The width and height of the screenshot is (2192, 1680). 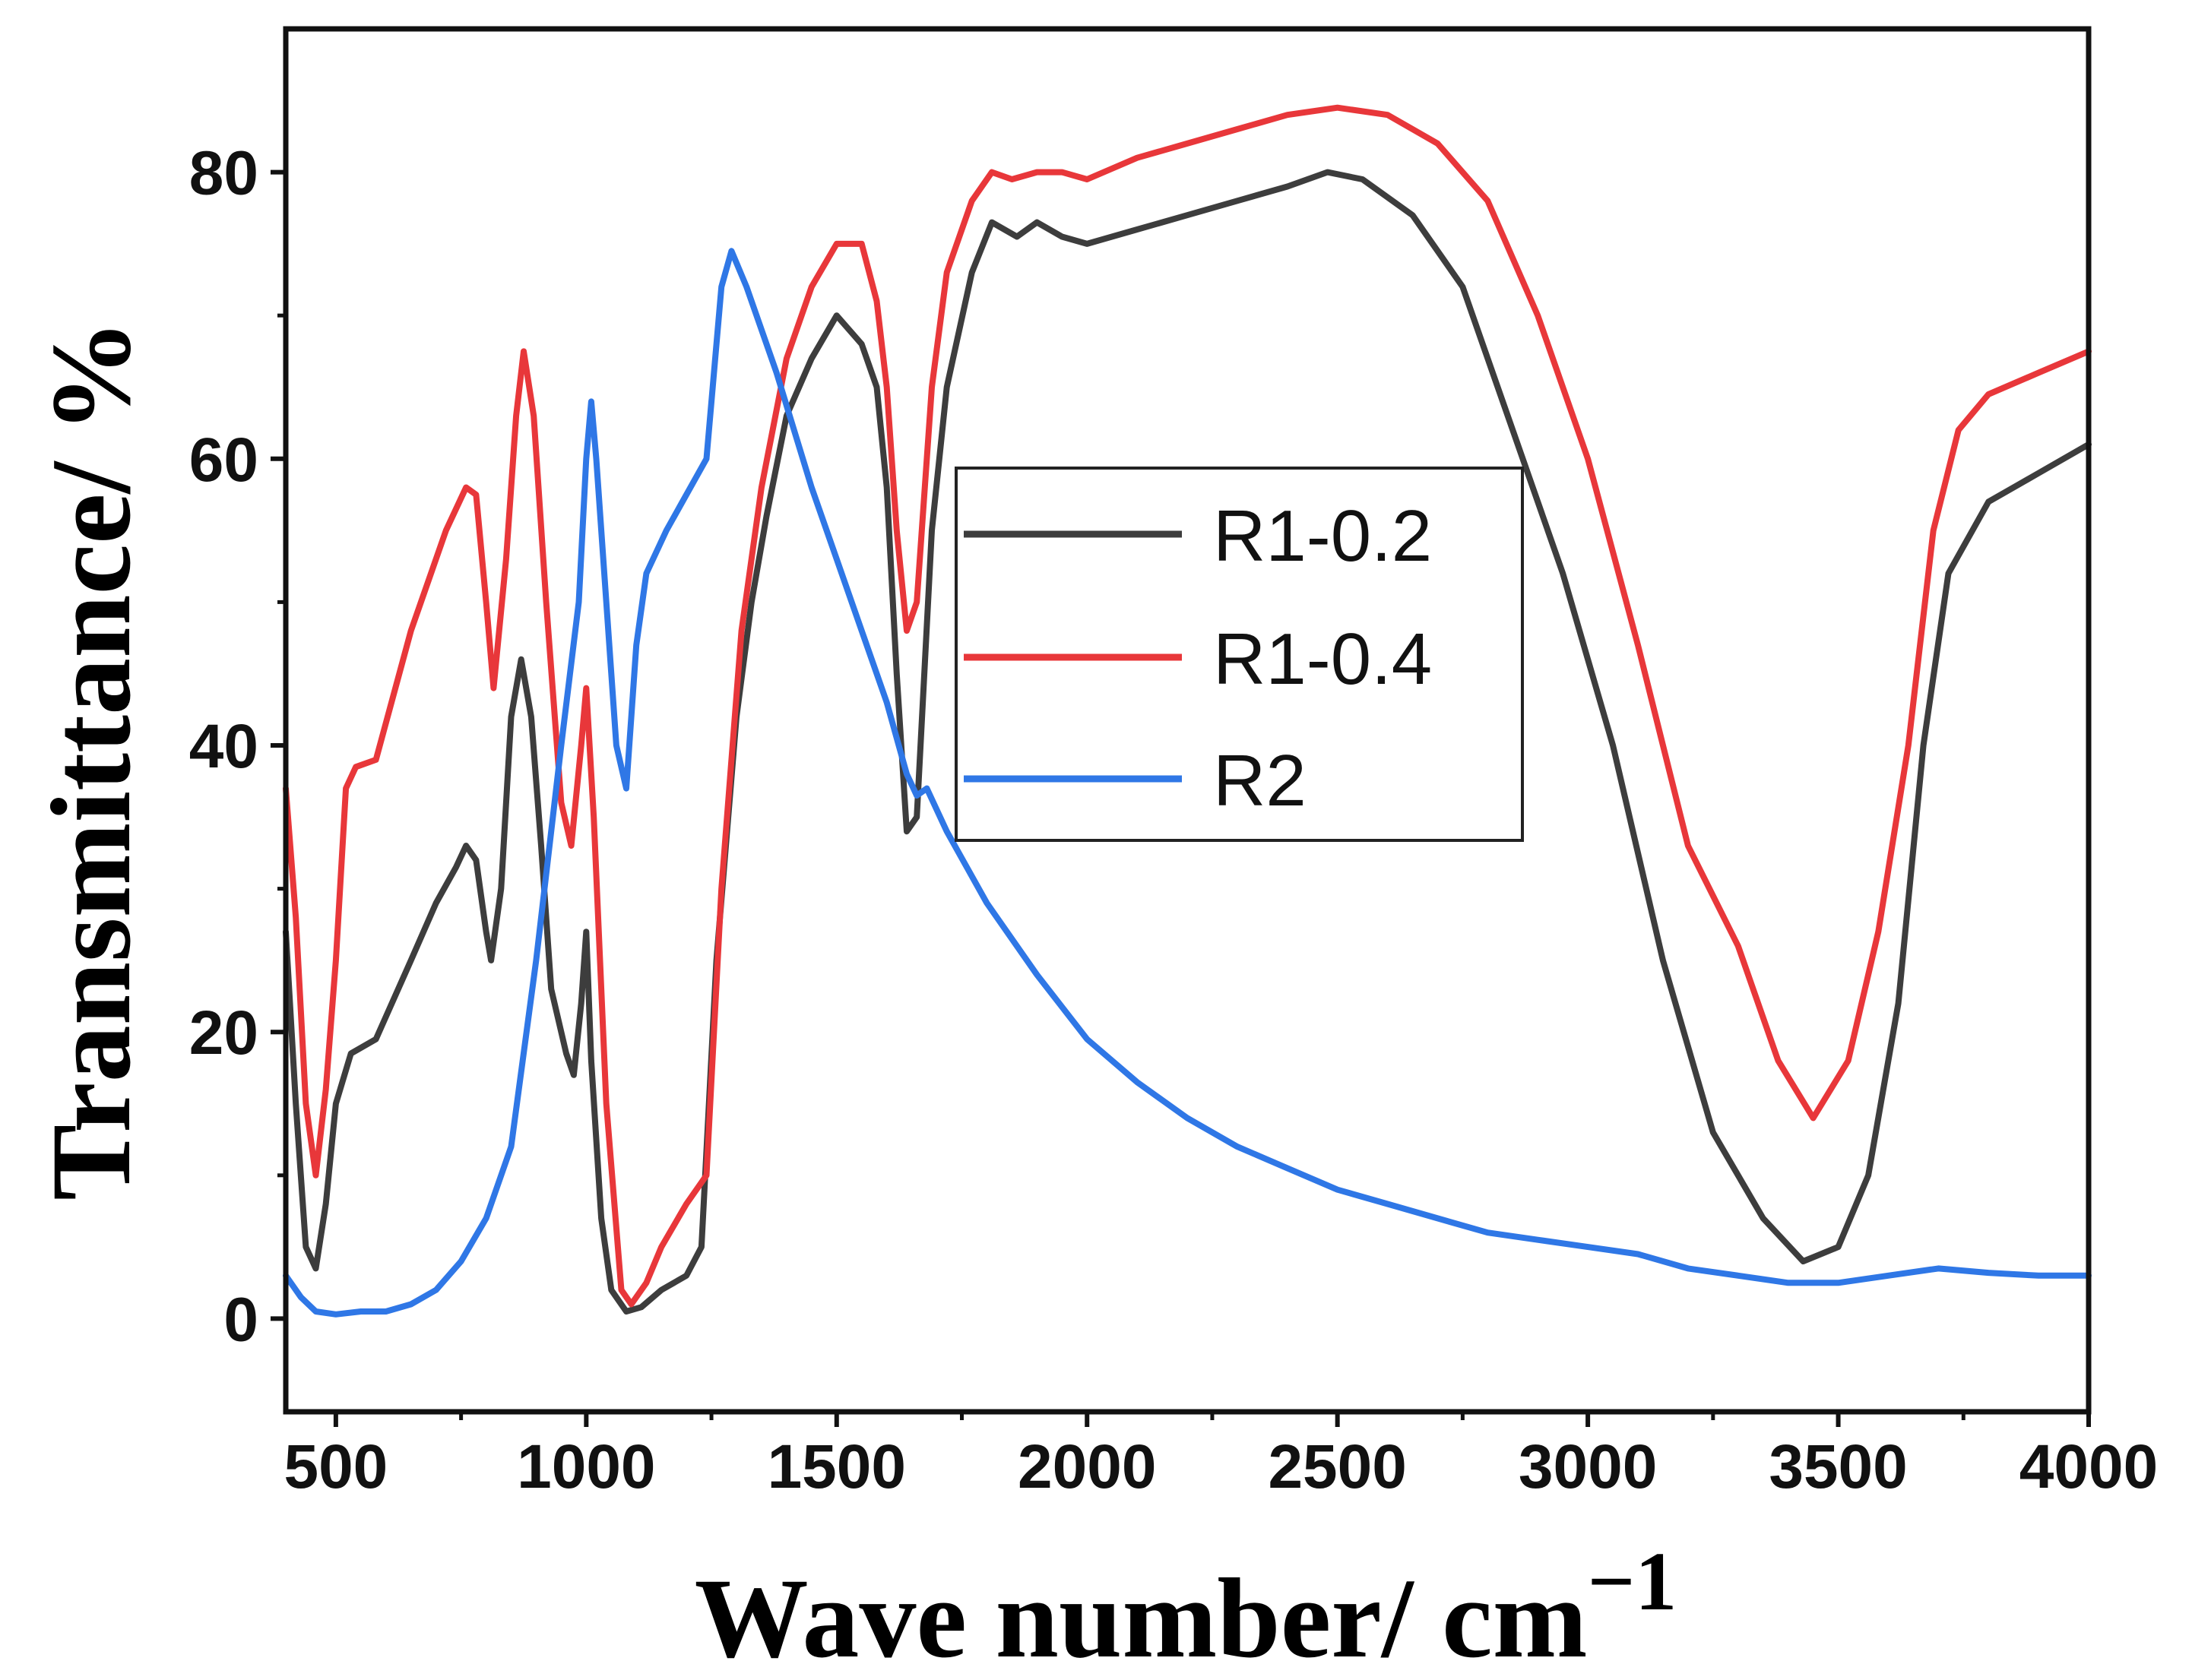 What do you see at coordinates (1322, 536) in the screenshot?
I see `legend-label-r1-0-2: R1-0.2` at bounding box center [1322, 536].